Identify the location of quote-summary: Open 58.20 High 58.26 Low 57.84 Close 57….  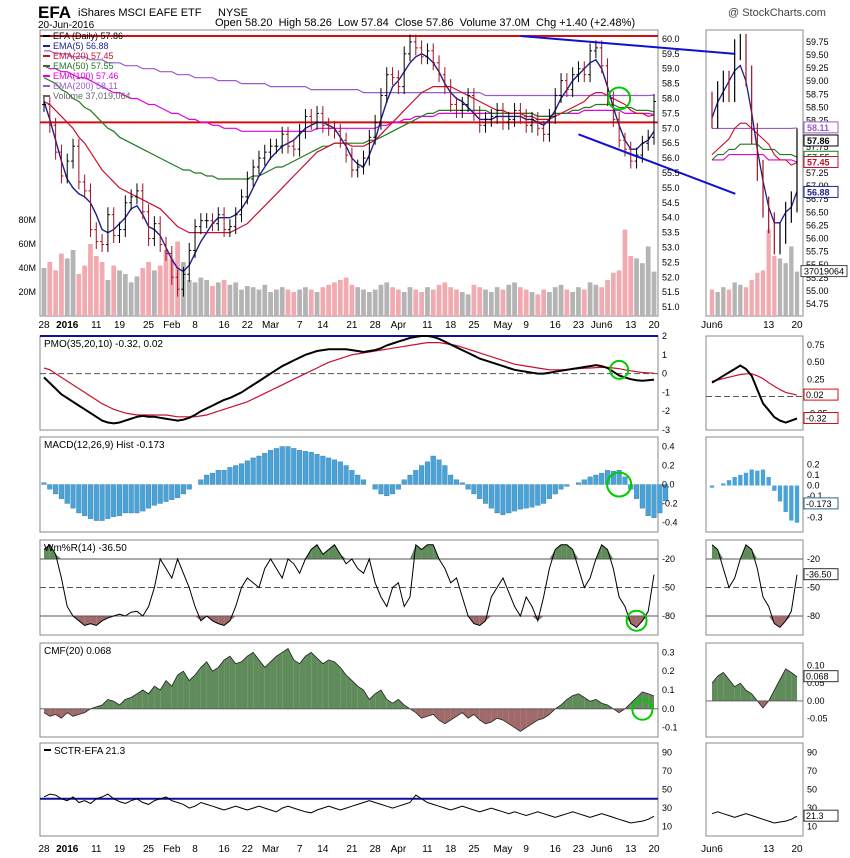
(425, 23).